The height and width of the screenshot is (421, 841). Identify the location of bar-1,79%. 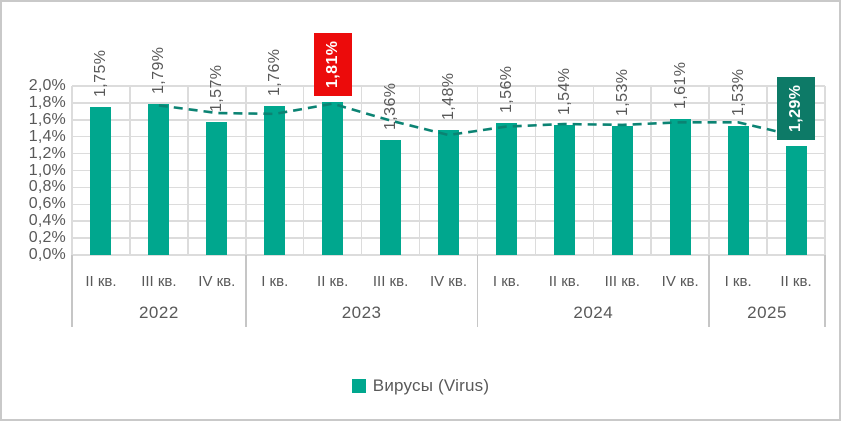
(159, 179).